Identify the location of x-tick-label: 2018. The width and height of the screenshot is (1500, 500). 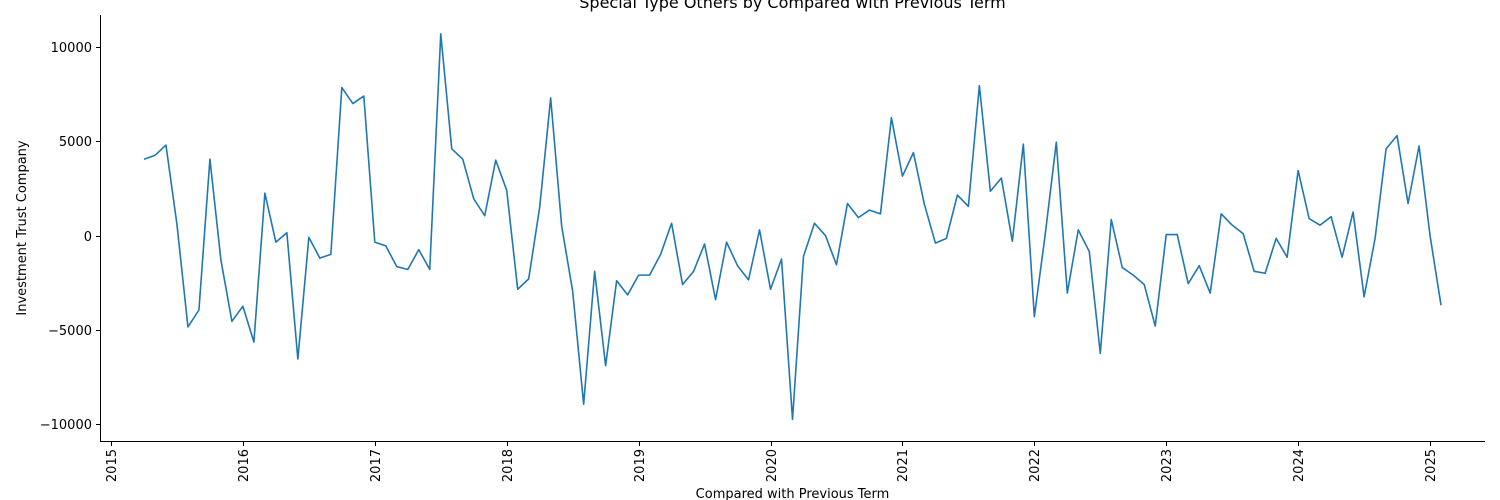
(508, 465).